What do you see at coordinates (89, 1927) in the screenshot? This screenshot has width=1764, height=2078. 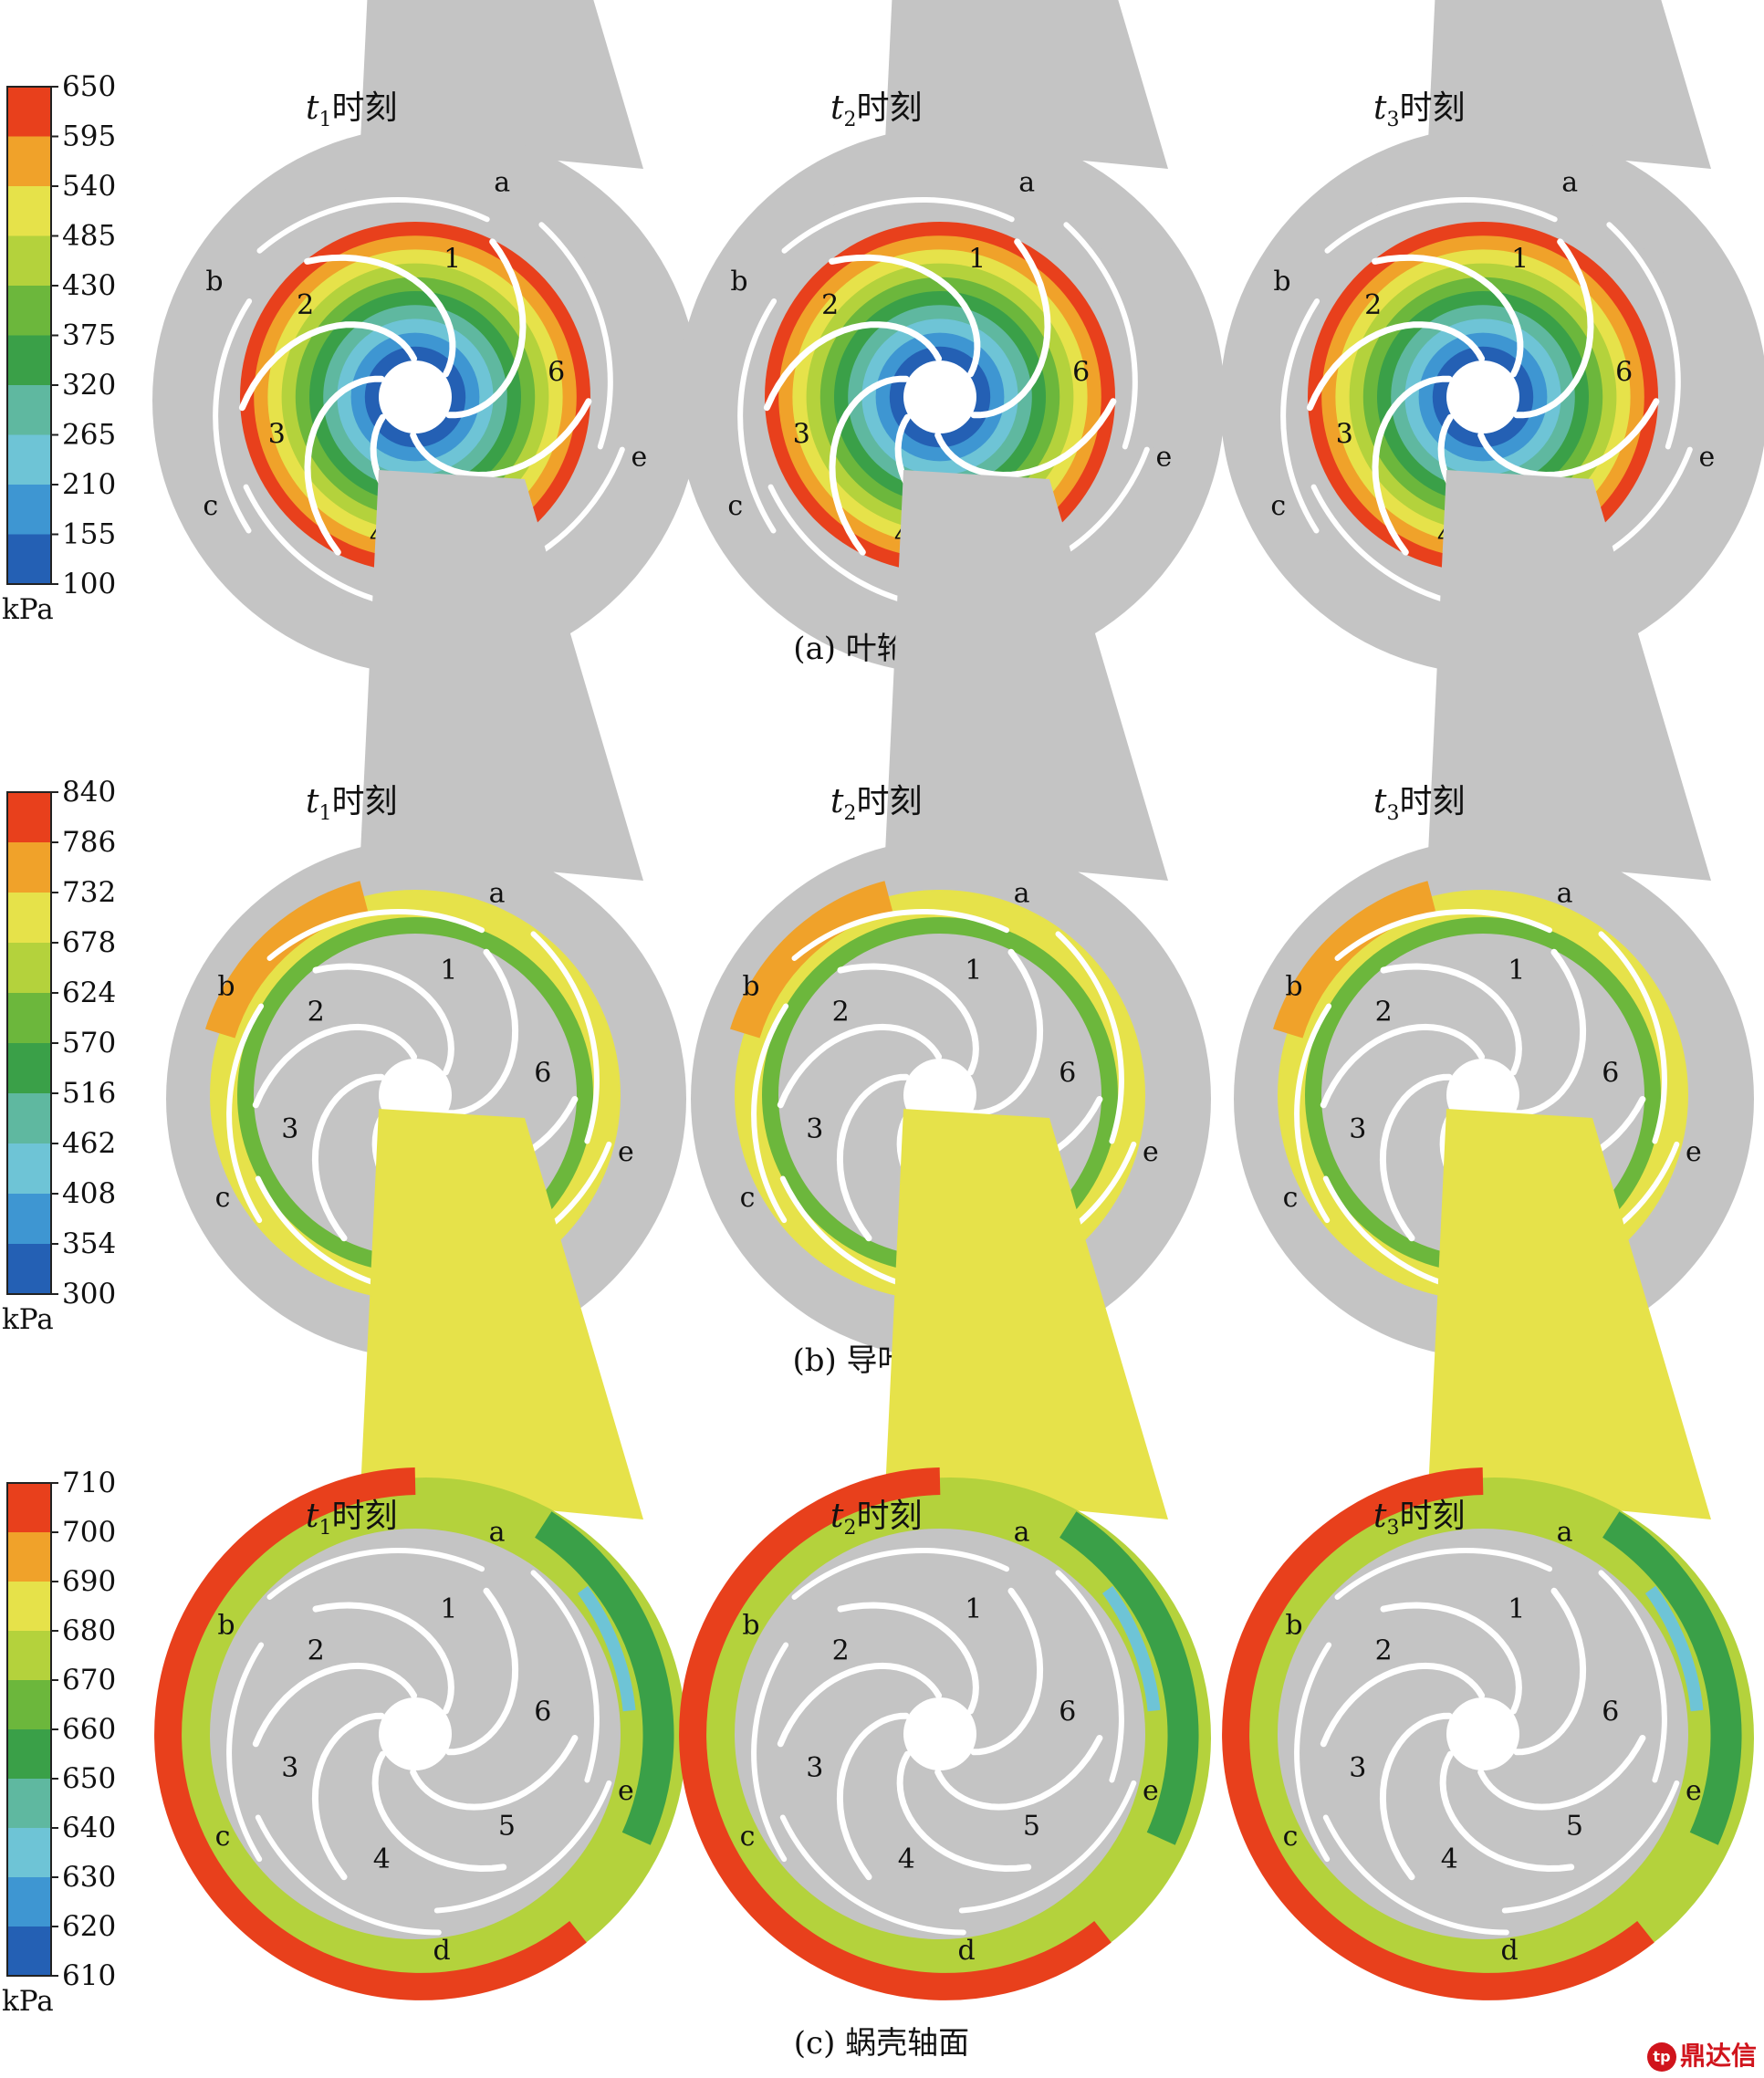 I see `colorbar-tick-label: 620` at bounding box center [89, 1927].